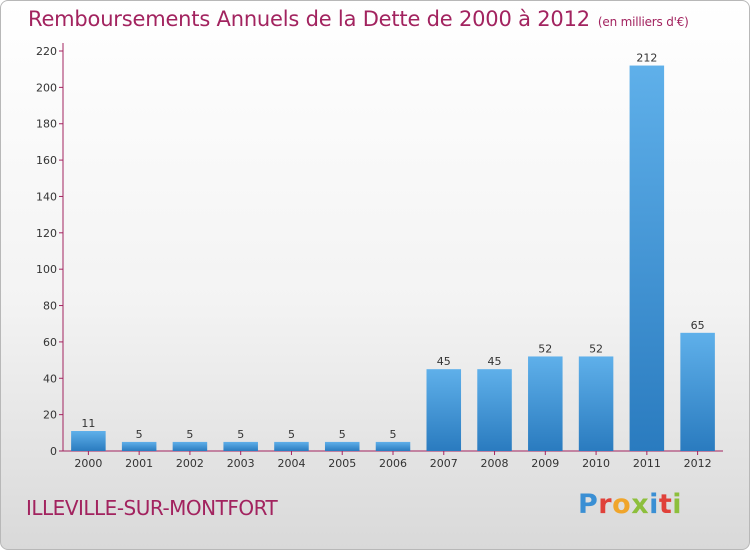 This screenshot has width=750, height=550. I want to click on x-tick-label: 2011, so click(647, 463).